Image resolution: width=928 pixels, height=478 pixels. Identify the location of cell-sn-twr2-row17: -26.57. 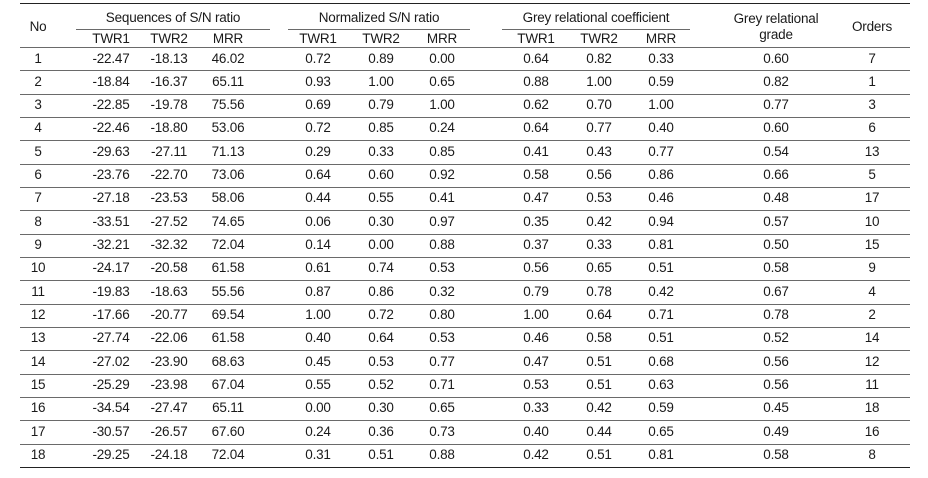
(169, 431).